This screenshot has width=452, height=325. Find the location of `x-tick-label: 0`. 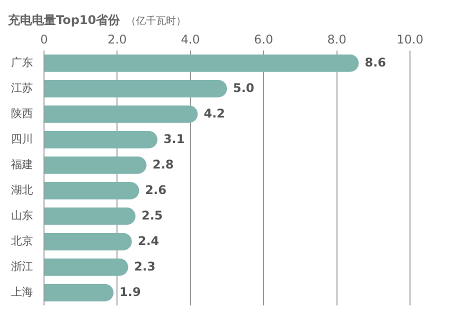

x-tick-label: 0 is located at coordinates (44, 39).